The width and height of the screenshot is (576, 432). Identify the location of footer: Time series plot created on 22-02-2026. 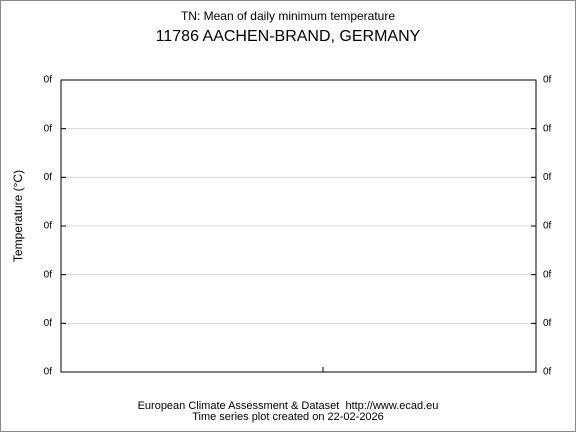
(288, 417).